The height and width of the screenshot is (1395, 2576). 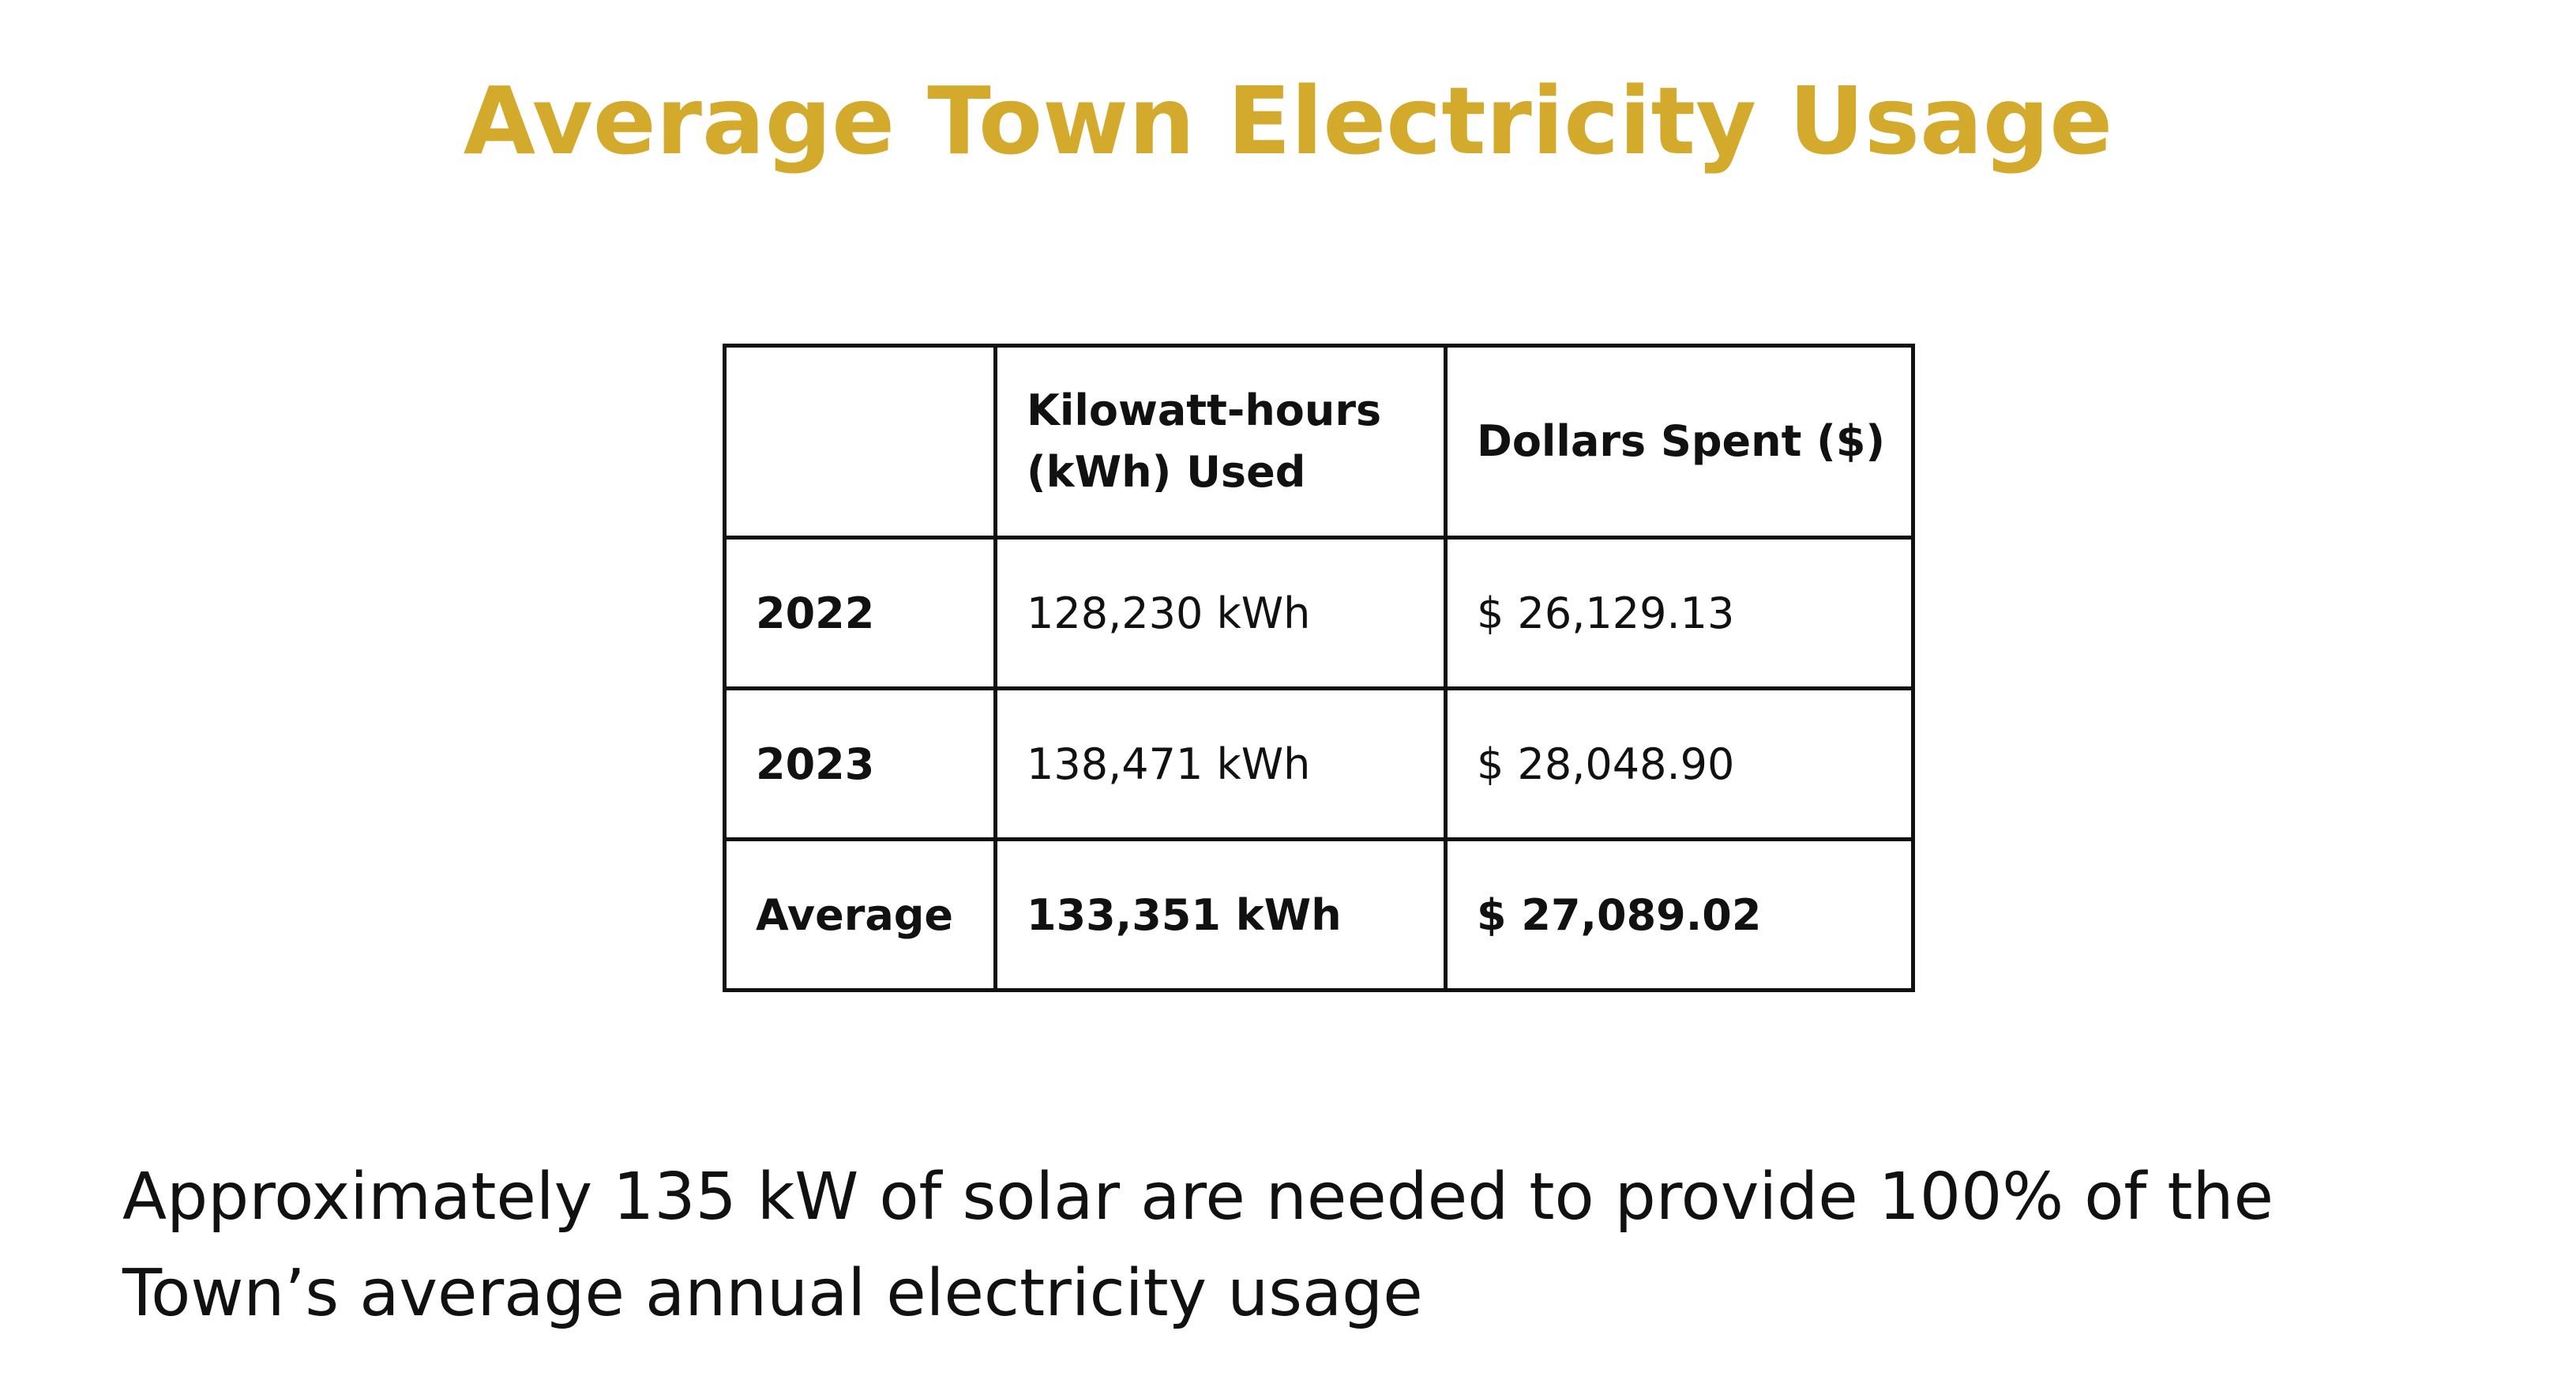 I want to click on header-cell-kwh: Kilowatt-hours (kWh) Used, so click(x=1220, y=442).